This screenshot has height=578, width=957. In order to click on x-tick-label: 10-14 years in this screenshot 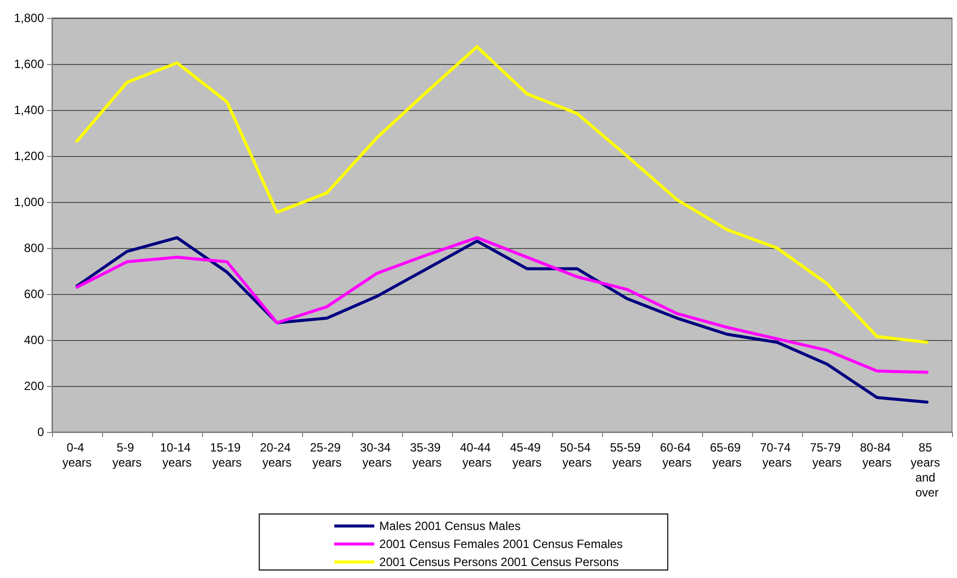, I will do `click(177, 455)`.